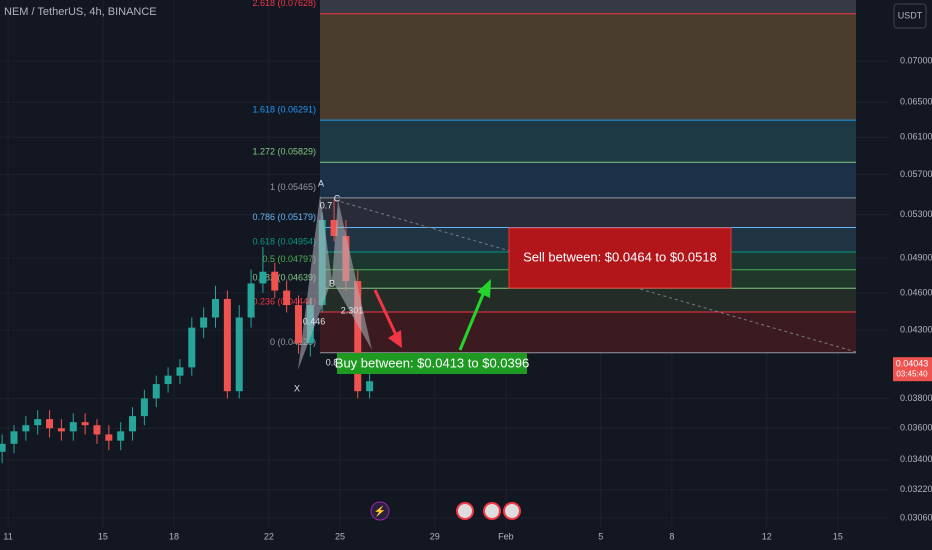 The width and height of the screenshot is (932, 550). Describe the element at coordinates (671, 536) in the screenshot. I see `x-tick-label: 8` at that location.